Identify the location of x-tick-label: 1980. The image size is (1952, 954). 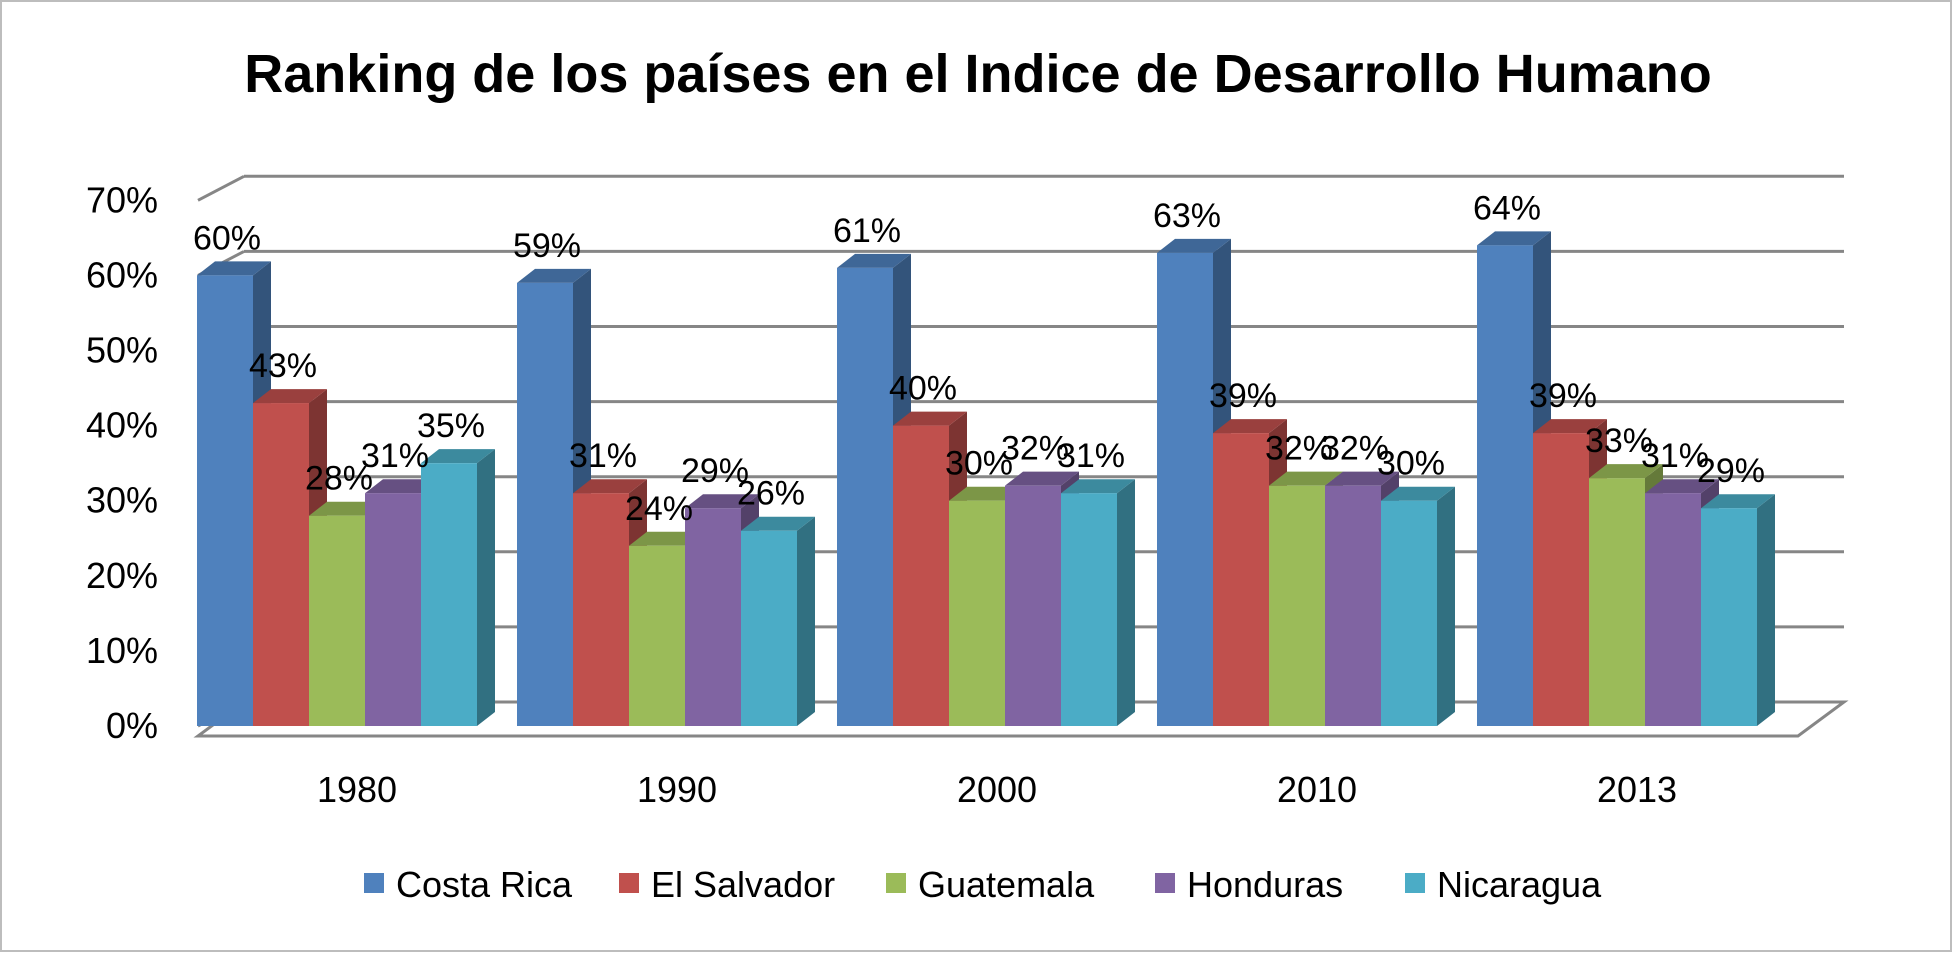
(357, 789).